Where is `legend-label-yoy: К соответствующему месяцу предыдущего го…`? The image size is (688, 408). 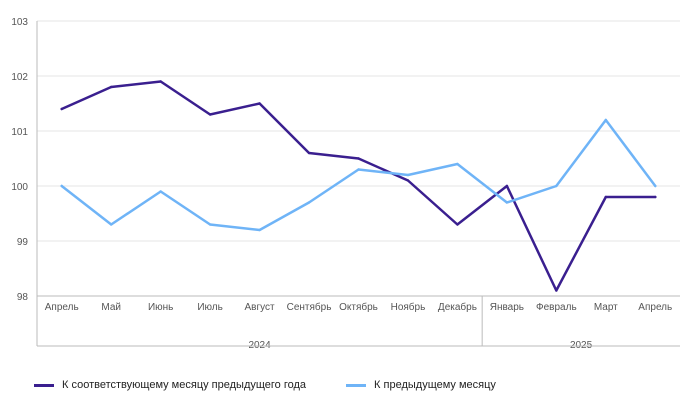
legend-label-yoy: К соответствующему месяцу предыдущего го… is located at coordinates (184, 385).